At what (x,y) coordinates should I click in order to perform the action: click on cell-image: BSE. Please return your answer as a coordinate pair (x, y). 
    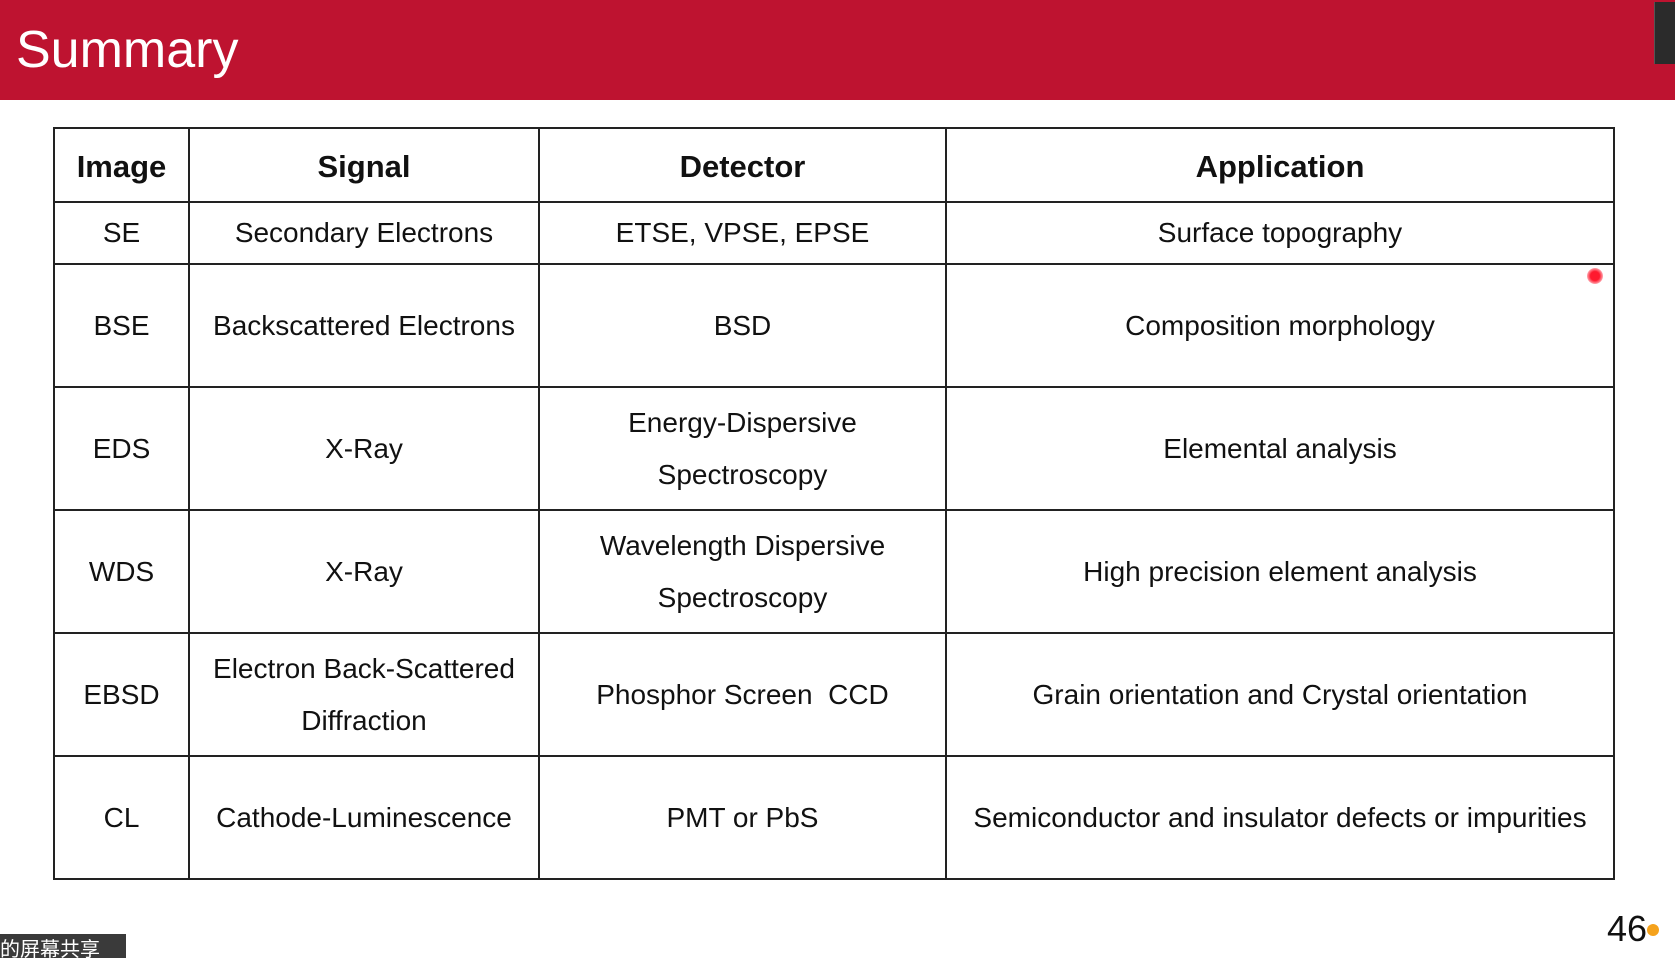
    Looking at the image, I should click on (121, 325).